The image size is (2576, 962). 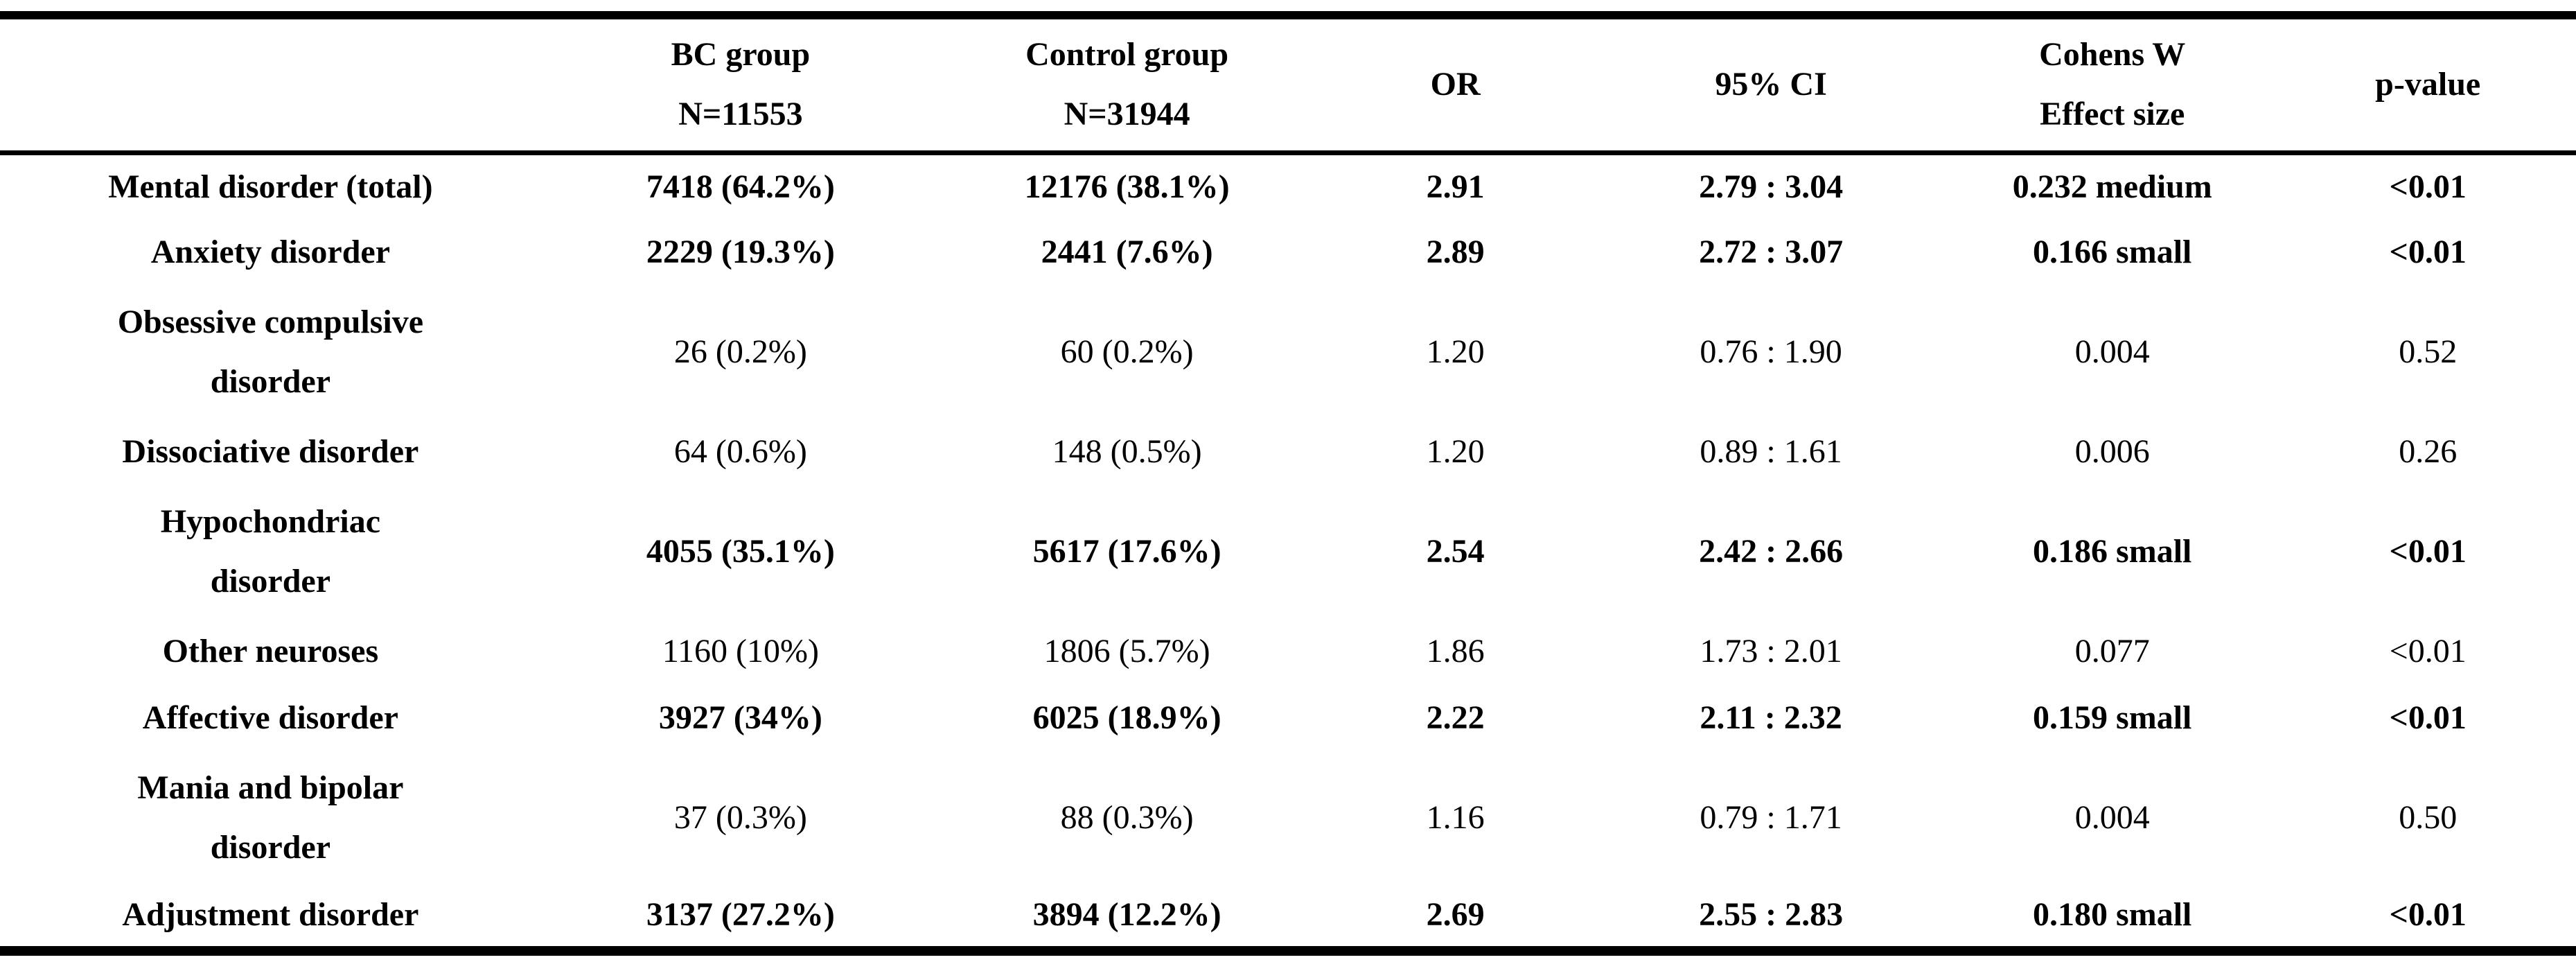 I want to click on control-group-value: 6025 (18.9%), so click(x=1126, y=717).